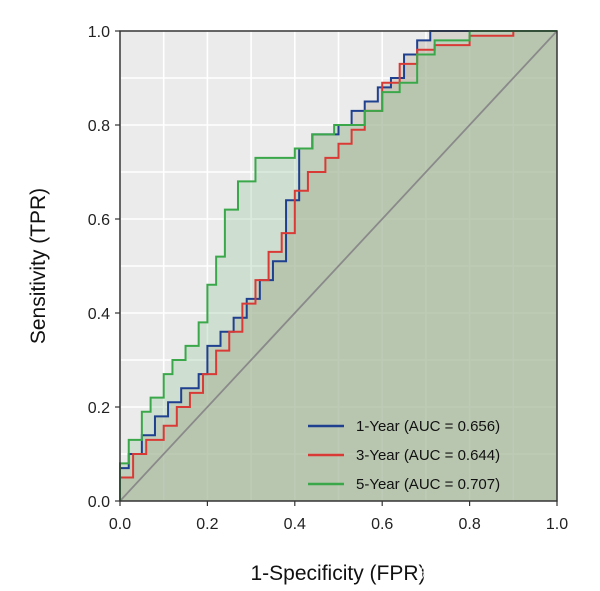  Describe the element at coordinates (120, 524) in the screenshot. I see `x-tick-label: 0.0` at that location.